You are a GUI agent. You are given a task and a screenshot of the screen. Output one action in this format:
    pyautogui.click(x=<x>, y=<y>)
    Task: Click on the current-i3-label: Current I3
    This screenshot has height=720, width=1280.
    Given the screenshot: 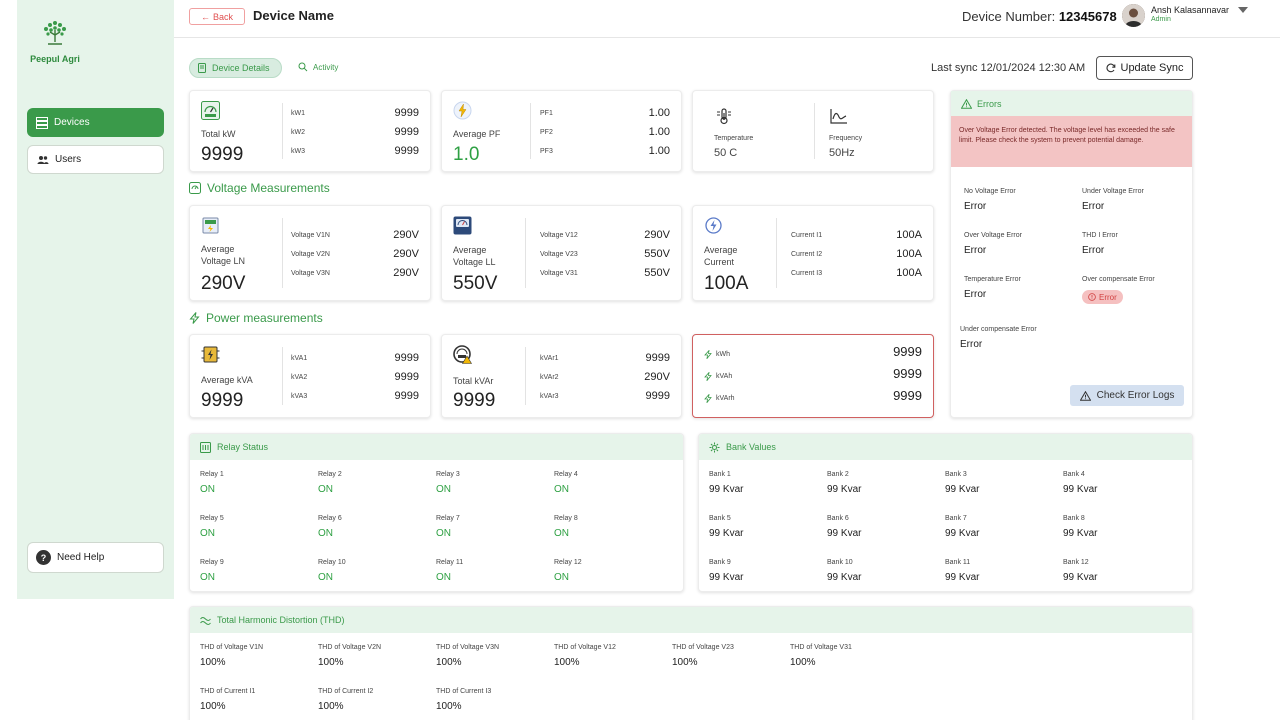 What is the action you would take?
    pyautogui.click(x=807, y=273)
    